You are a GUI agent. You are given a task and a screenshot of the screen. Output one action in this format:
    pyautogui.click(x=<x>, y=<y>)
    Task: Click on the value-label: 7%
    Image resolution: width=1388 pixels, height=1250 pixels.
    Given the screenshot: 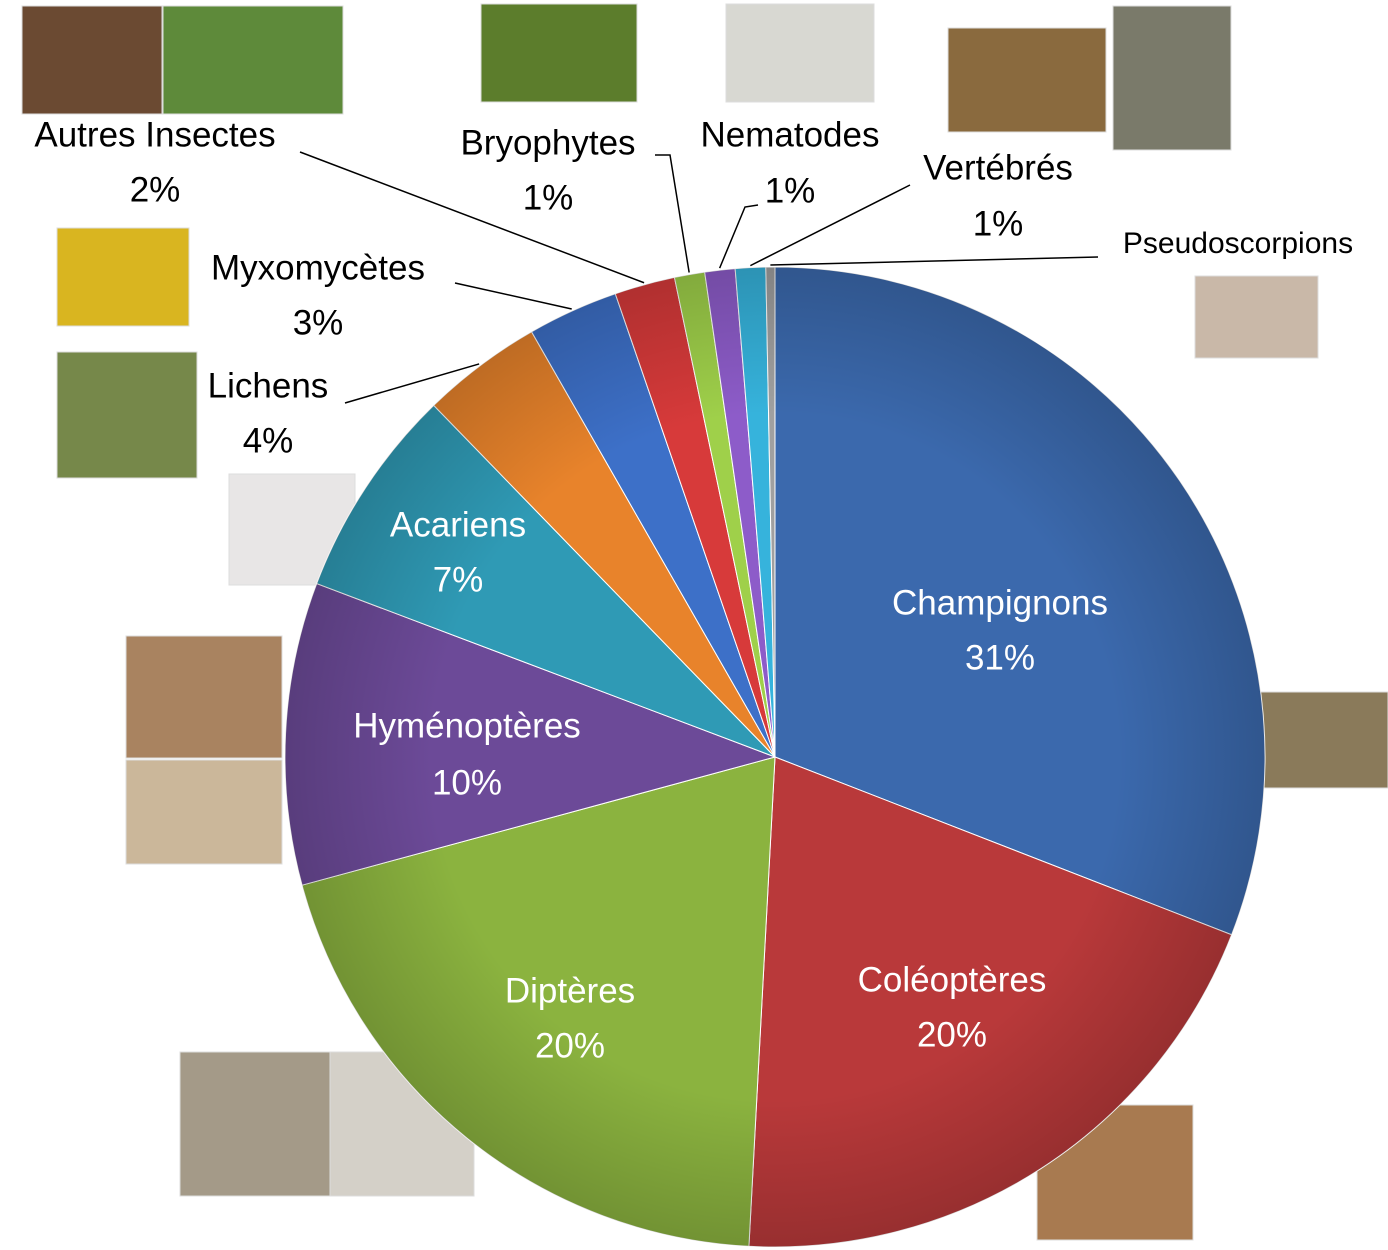 What is the action you would take?
    pyautogui.click(x=458, y=579)
    